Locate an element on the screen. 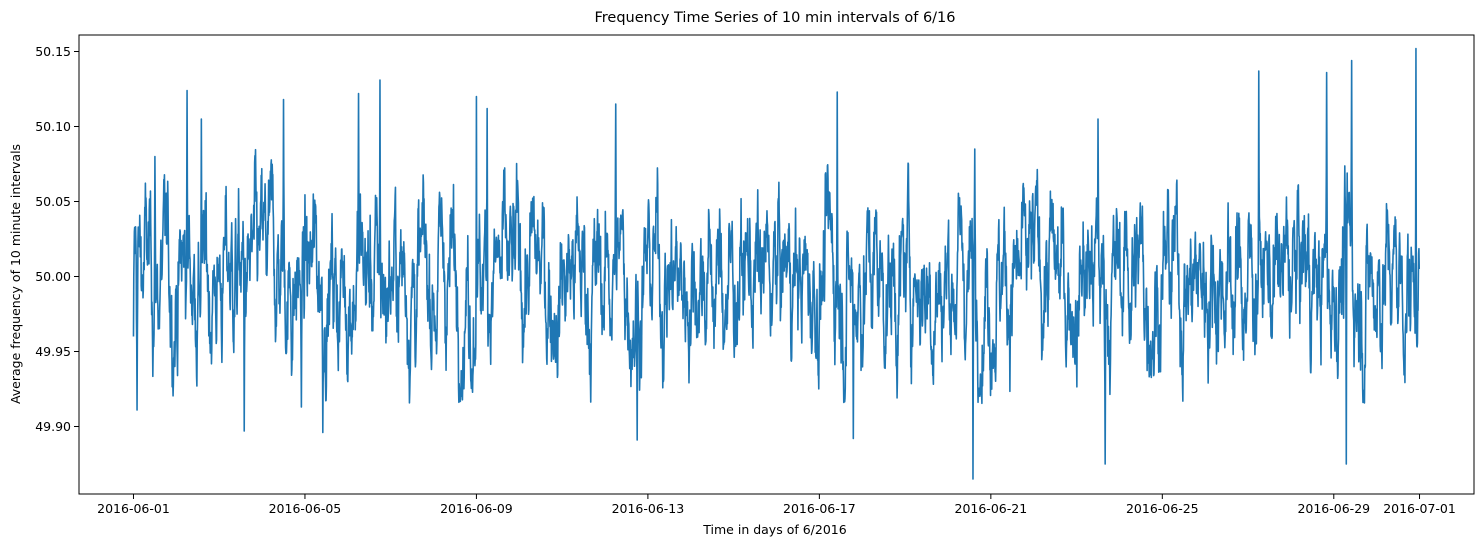  x-tick-label: 2016-06-25 is located at coordinates (1162, 508).